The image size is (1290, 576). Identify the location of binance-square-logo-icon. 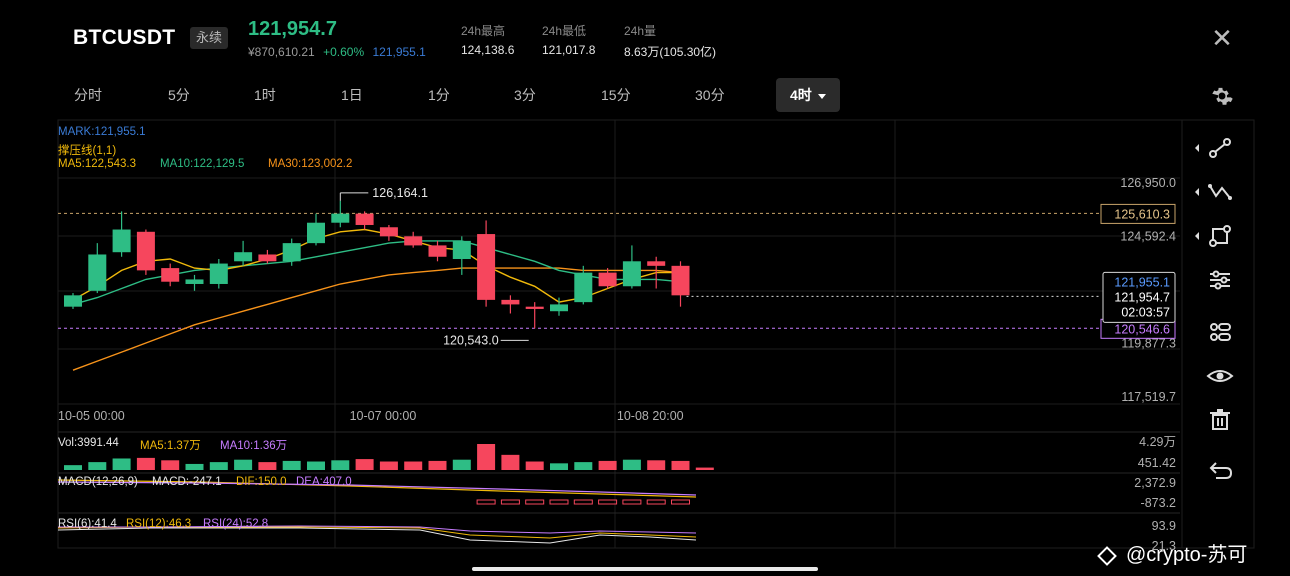
(1107, 555).